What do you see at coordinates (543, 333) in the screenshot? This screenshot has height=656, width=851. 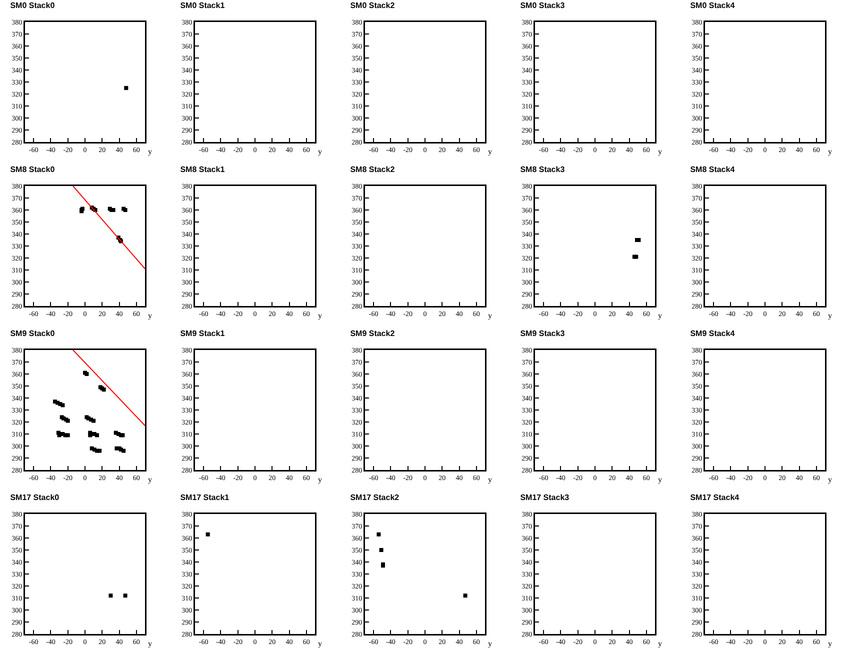 I see `chart-title: SM9 Stack3` at bounding box center [543, 333].